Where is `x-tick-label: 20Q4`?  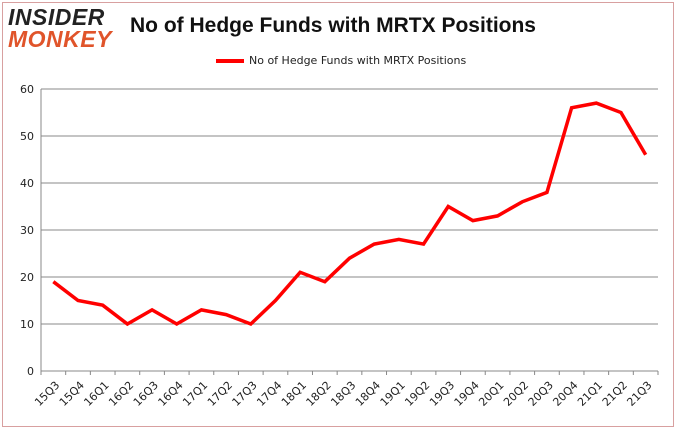 x-tick-label: 20Q4 is located at coordinates (565, 394).